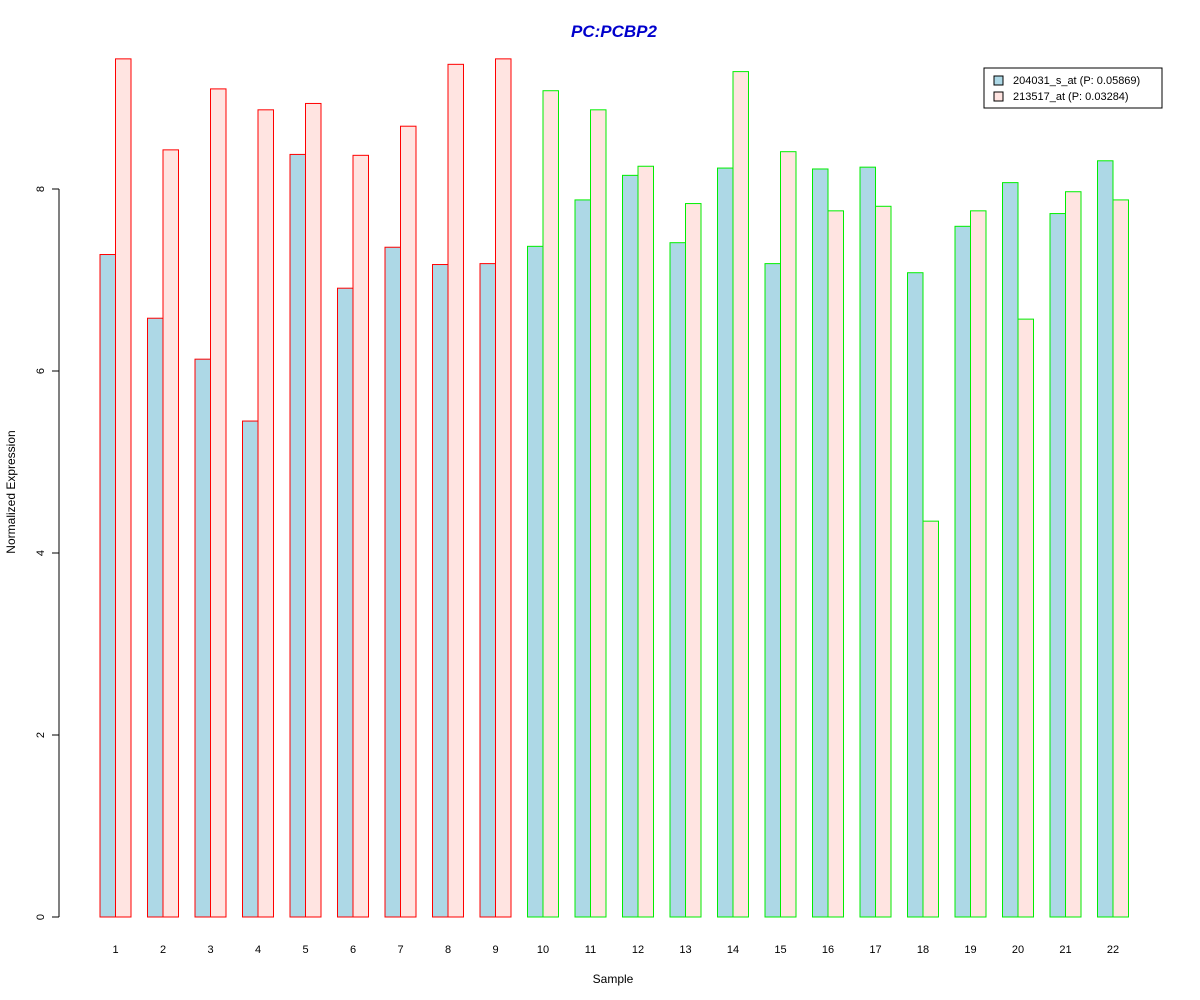 This screenshot has height=1000, width=1200. I want to click on legend-box, so click(1073, 88).